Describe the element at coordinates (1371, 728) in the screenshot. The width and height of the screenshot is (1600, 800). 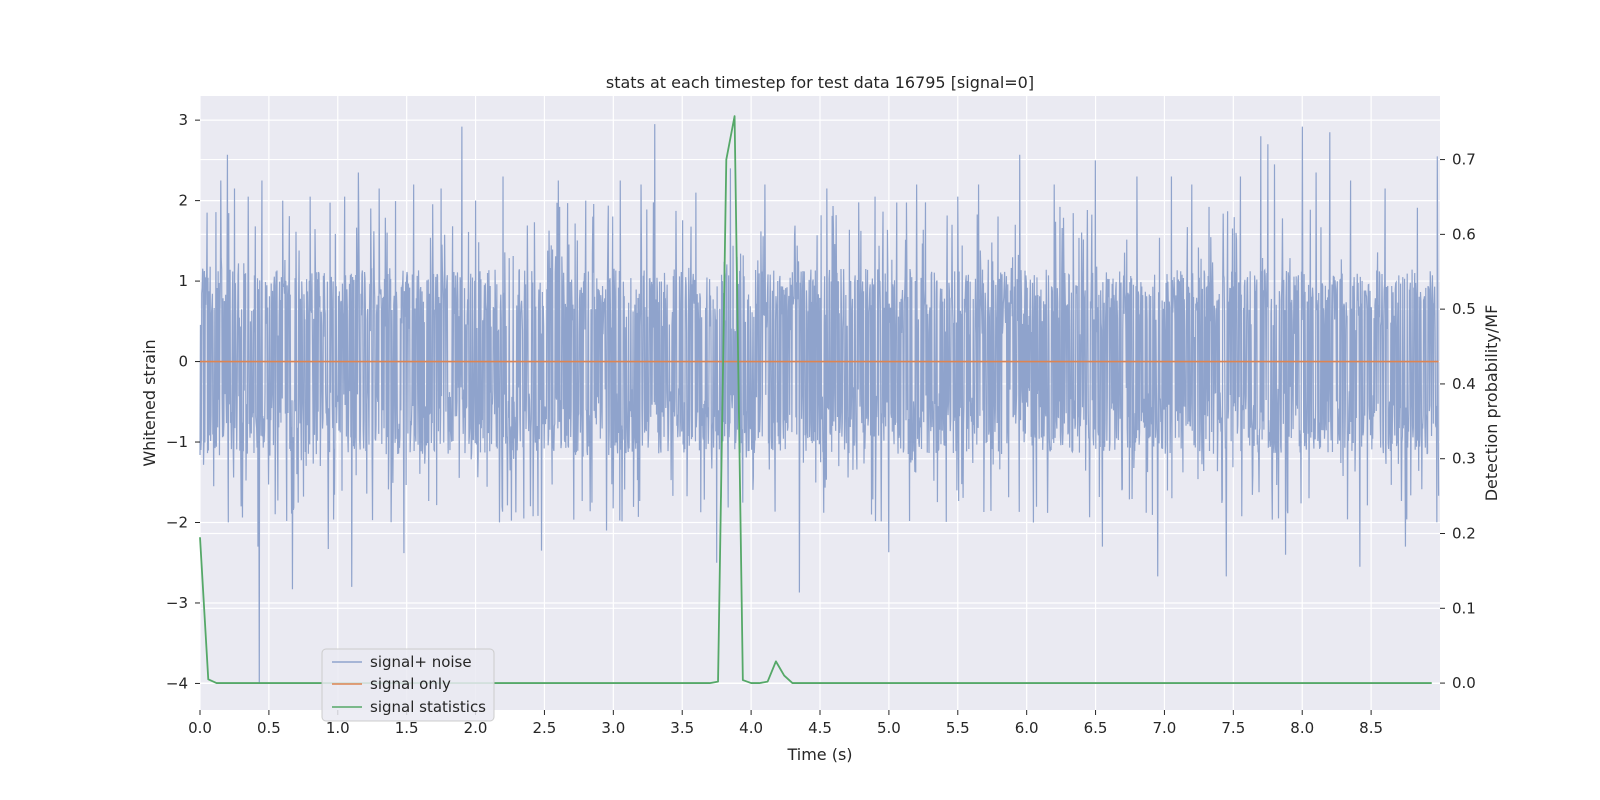
I see `x-tick-label: 8.5` at that location.